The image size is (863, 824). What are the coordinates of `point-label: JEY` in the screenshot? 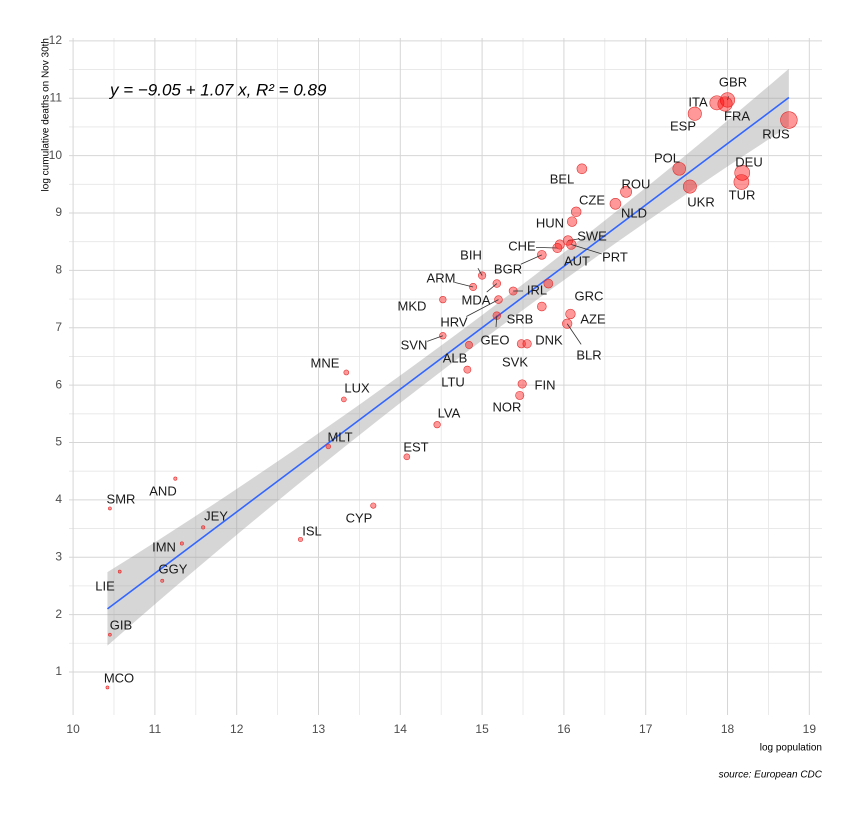 It's located at (216, 515).